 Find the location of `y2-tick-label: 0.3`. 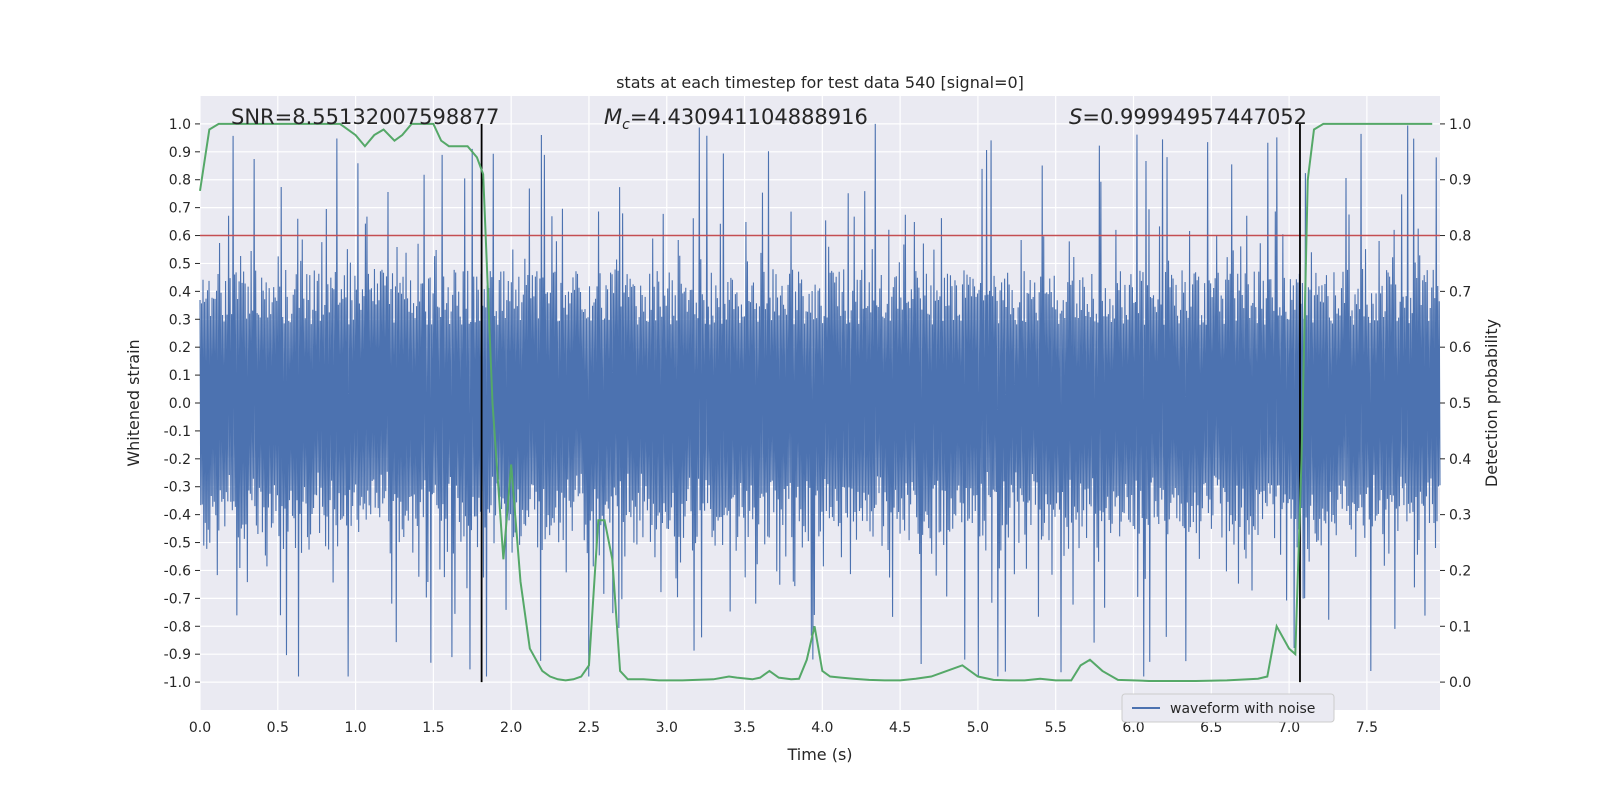

y2-tick-label: 0.3 is located at coordinates (1460, 516).